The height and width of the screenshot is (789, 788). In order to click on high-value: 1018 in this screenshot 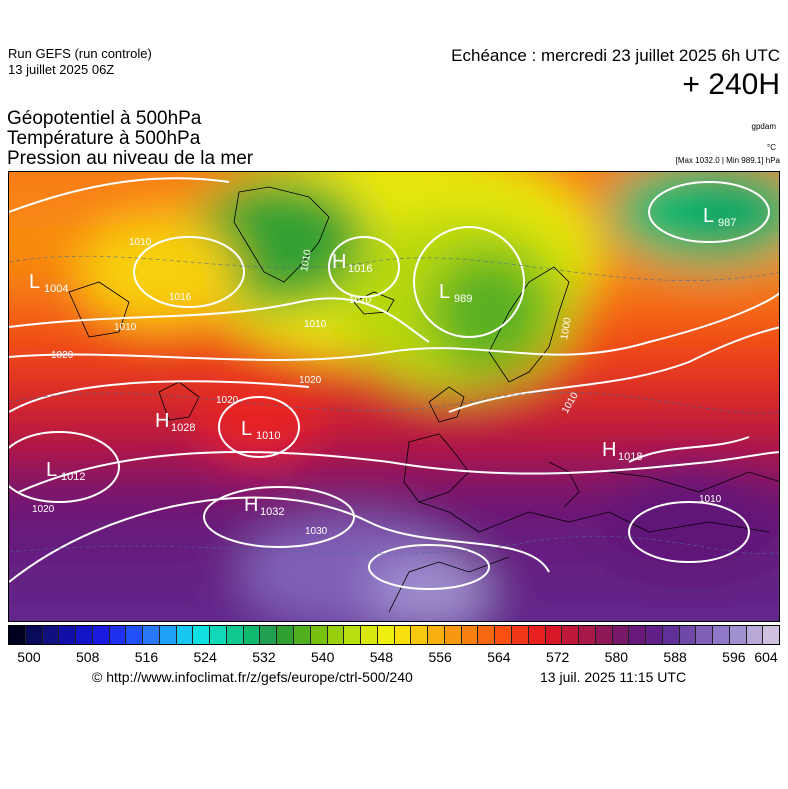, I will do `click(630, 457)`.